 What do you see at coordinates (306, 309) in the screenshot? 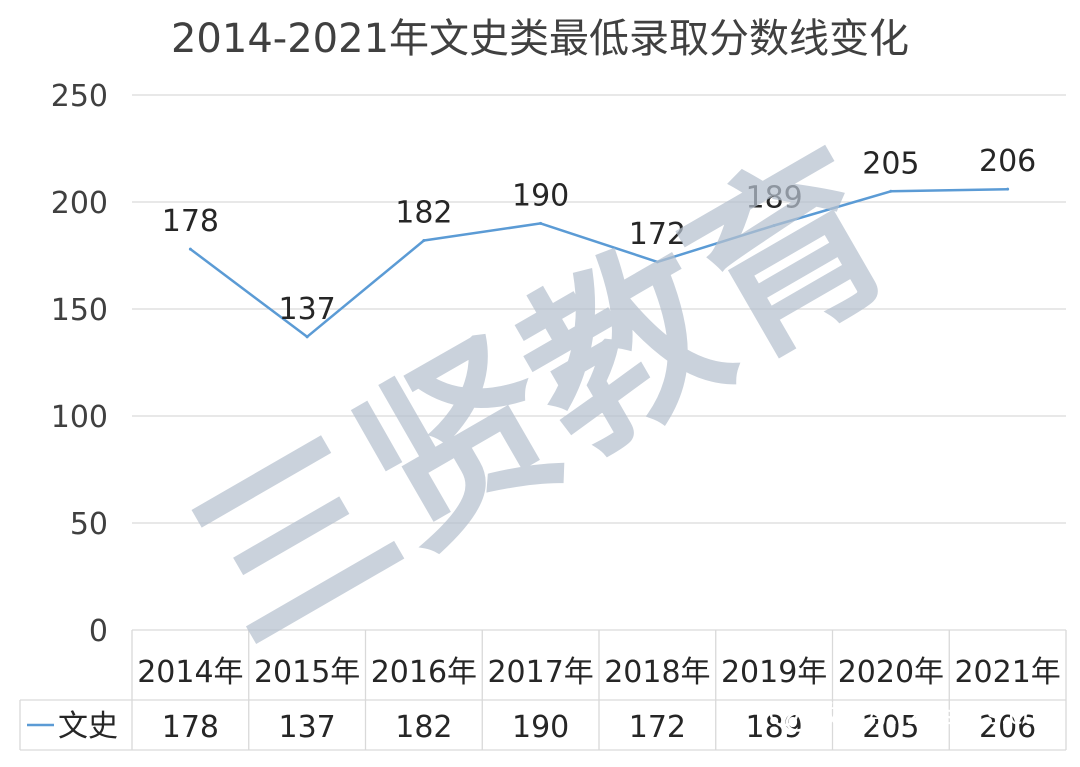
I see `data-label: 137` at bounding box center [306, 309].